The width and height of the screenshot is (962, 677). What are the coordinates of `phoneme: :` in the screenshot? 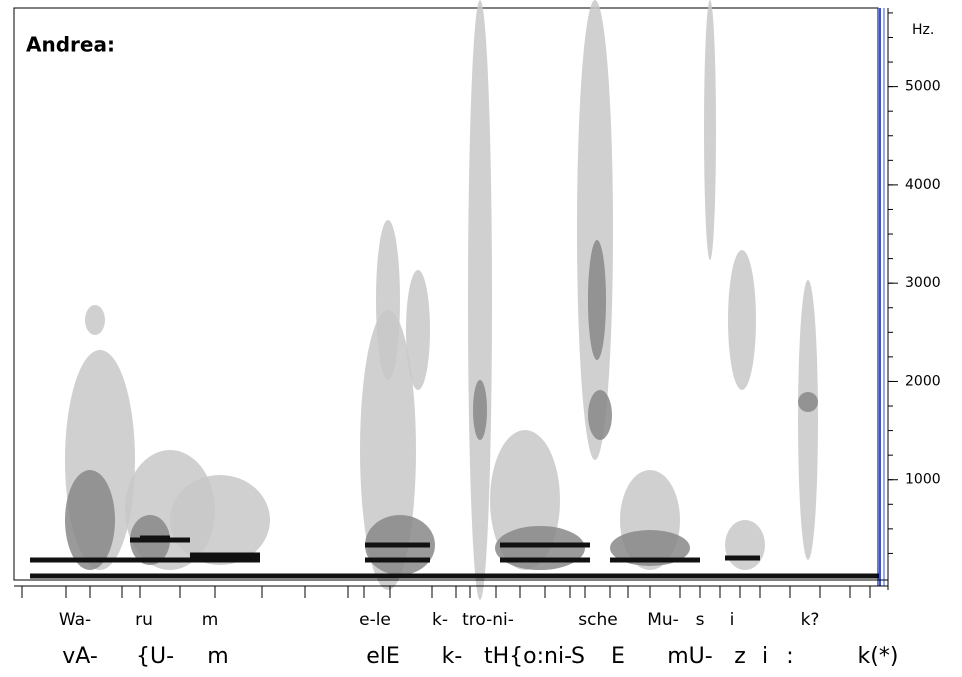 It's located at (789, 656).